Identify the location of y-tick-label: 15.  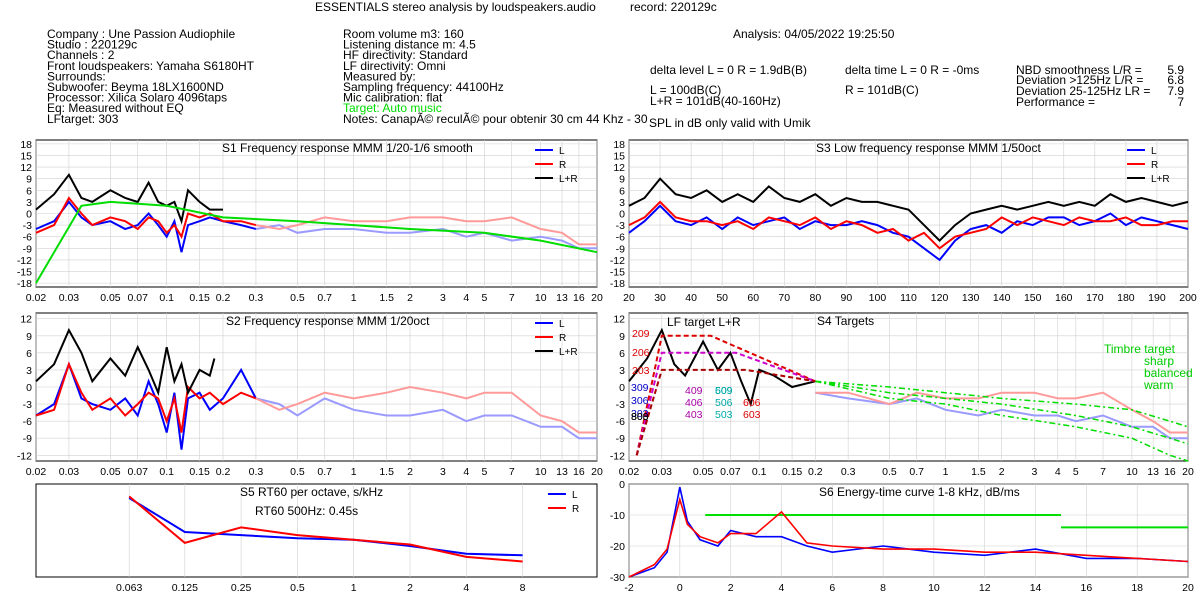
(26, 156).